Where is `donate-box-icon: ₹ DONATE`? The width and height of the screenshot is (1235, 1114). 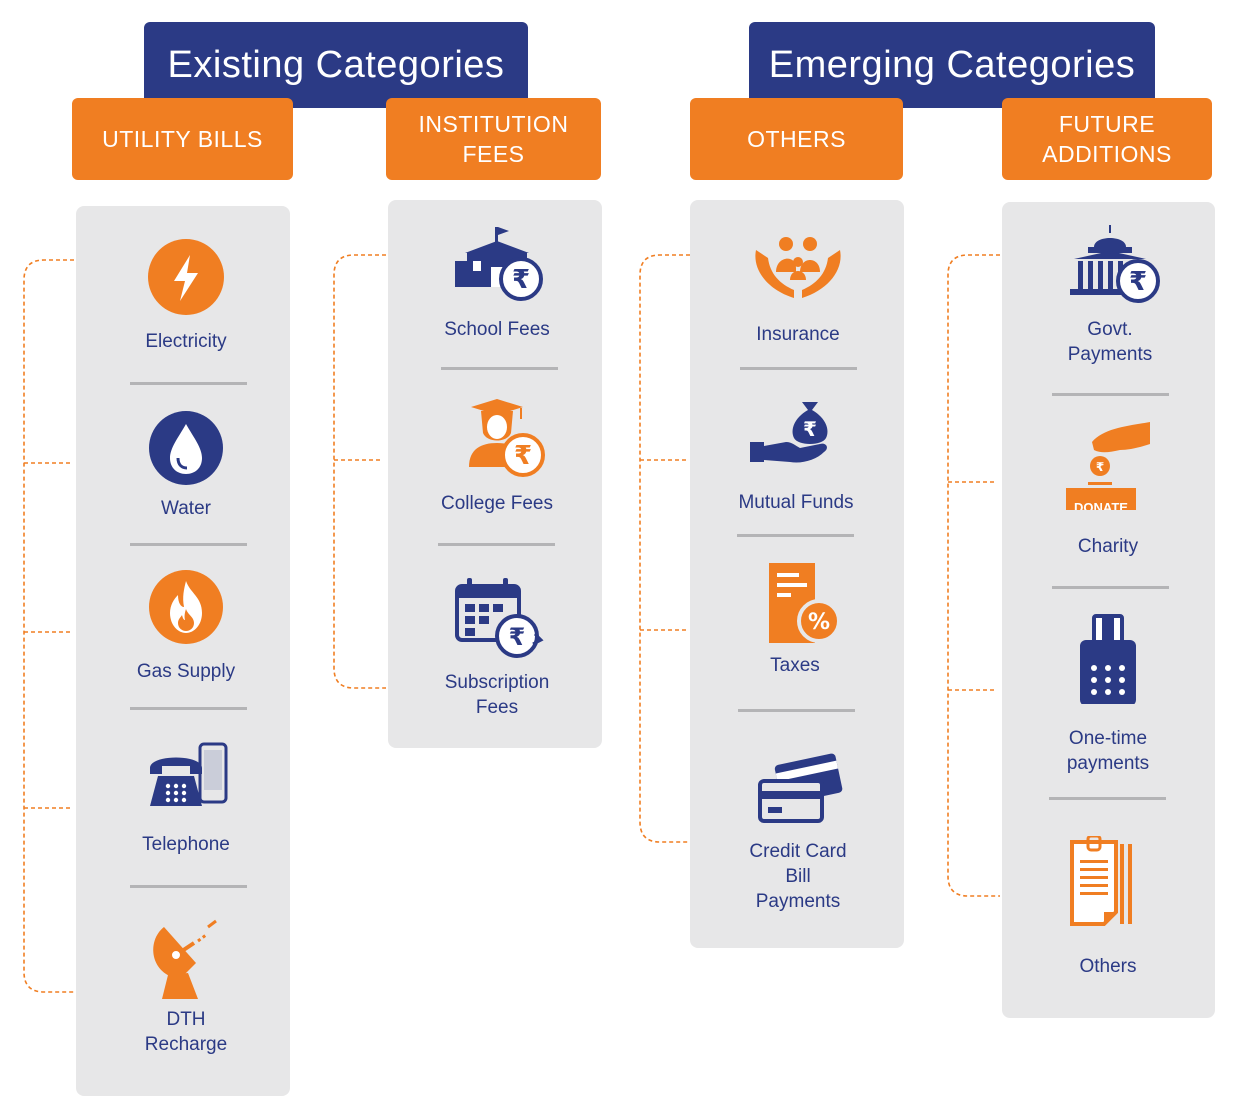 donate-box-icon: ₹ DONATE is located at coordinates (1108, 466).